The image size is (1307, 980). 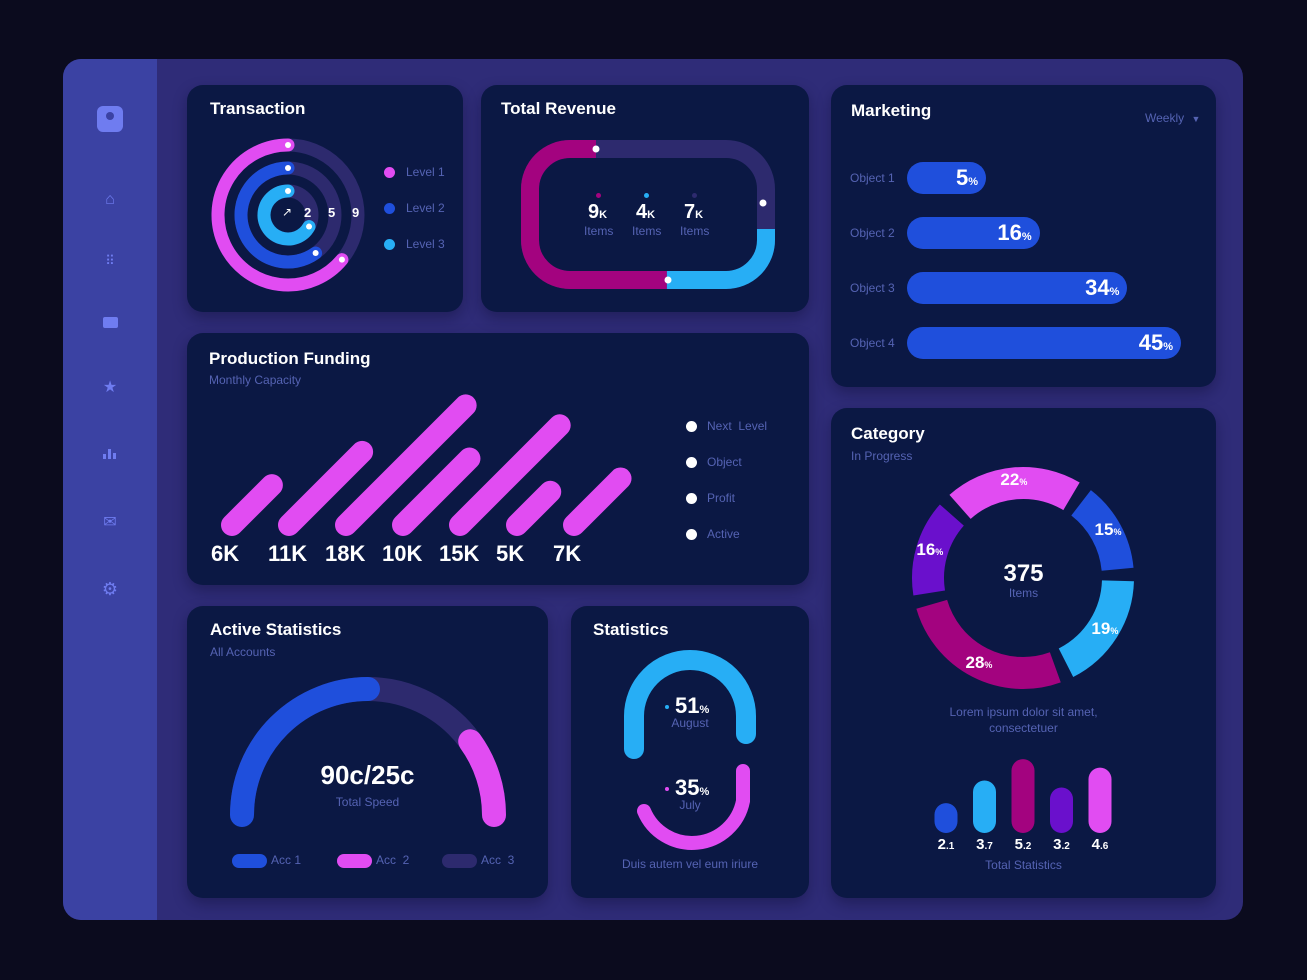 I want to click on scale-label: 9, so click(x=356, y=212).